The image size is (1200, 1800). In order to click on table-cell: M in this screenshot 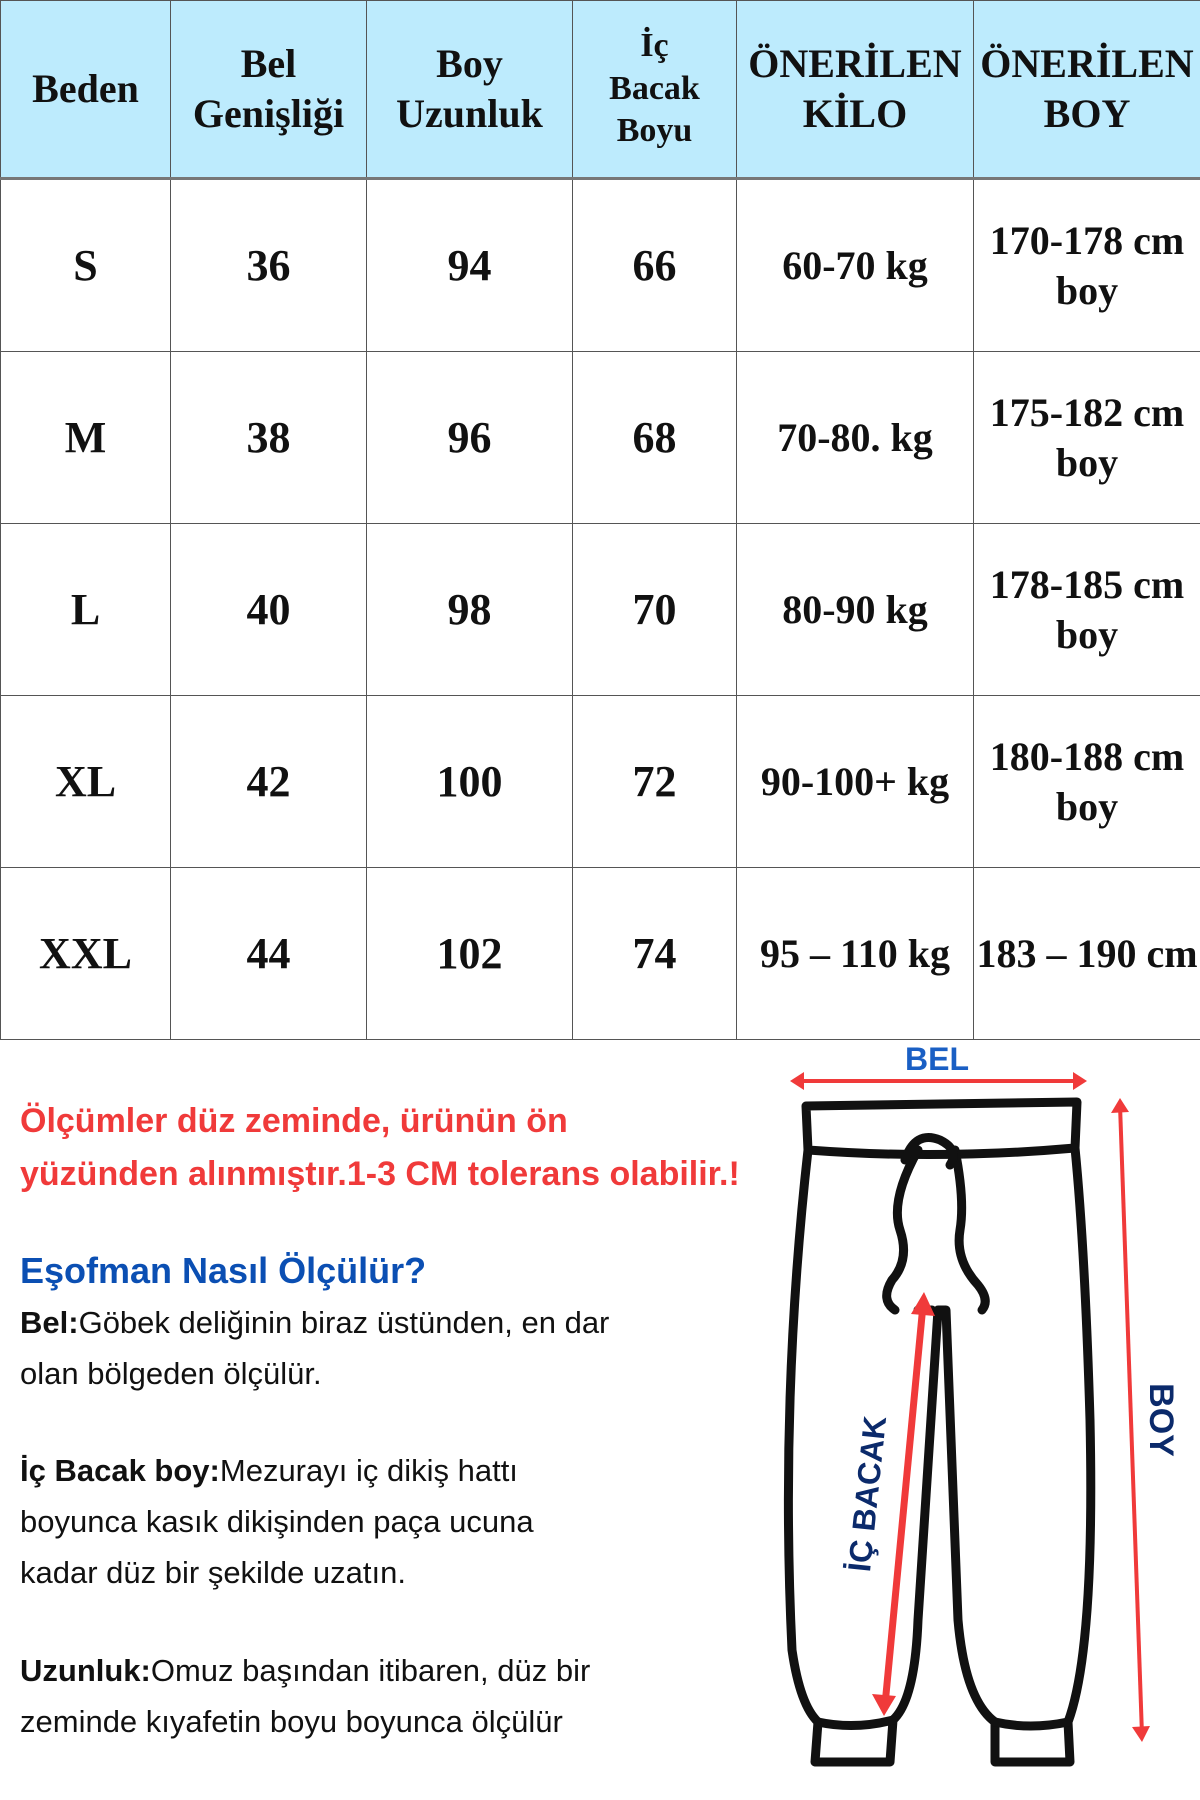, I will do `click(85, 437)`.